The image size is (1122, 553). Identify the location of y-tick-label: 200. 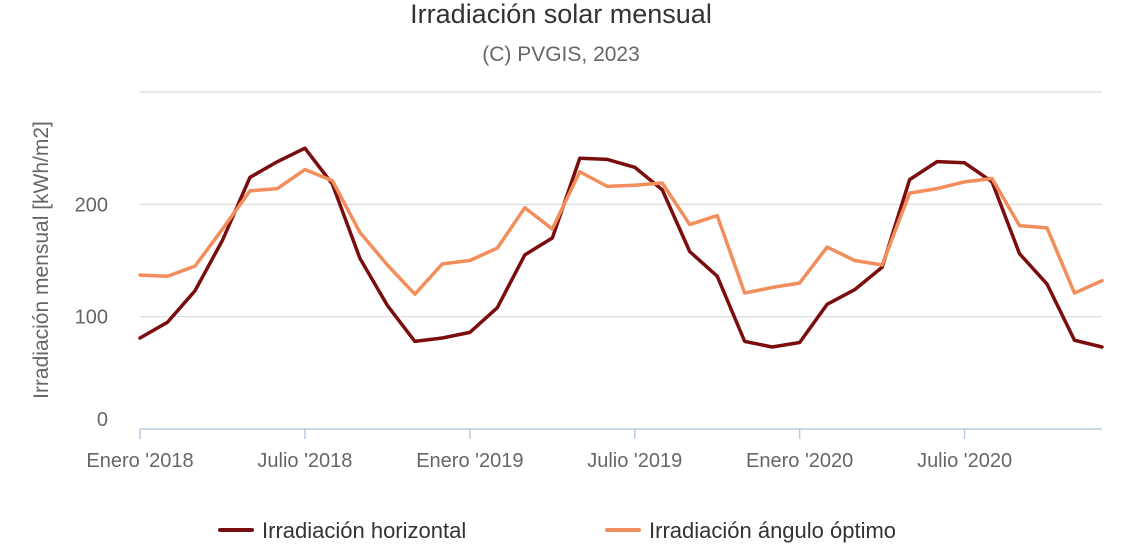
(91, 205).